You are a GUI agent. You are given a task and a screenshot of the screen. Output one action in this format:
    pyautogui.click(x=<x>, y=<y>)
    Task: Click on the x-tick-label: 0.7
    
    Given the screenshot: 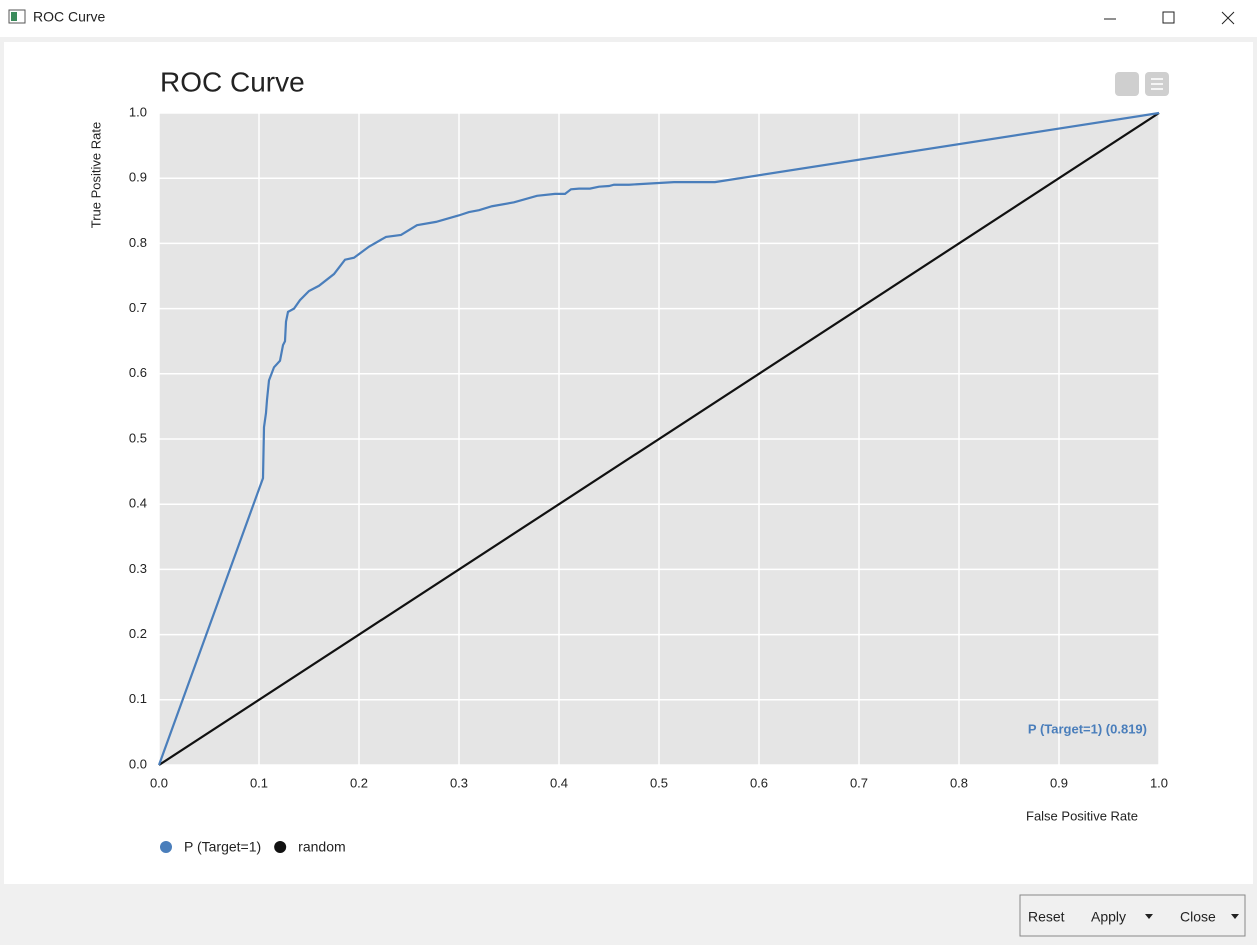 What is the action you would take?
    pyautogui.click(x=859, y=782)
    